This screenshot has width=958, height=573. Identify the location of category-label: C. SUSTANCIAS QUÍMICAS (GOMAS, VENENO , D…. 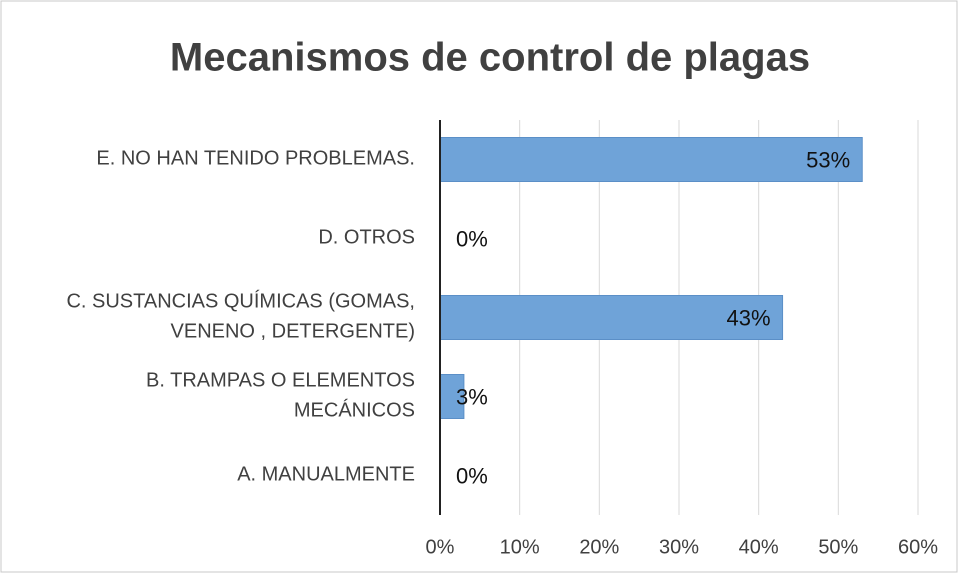
(240, 316).